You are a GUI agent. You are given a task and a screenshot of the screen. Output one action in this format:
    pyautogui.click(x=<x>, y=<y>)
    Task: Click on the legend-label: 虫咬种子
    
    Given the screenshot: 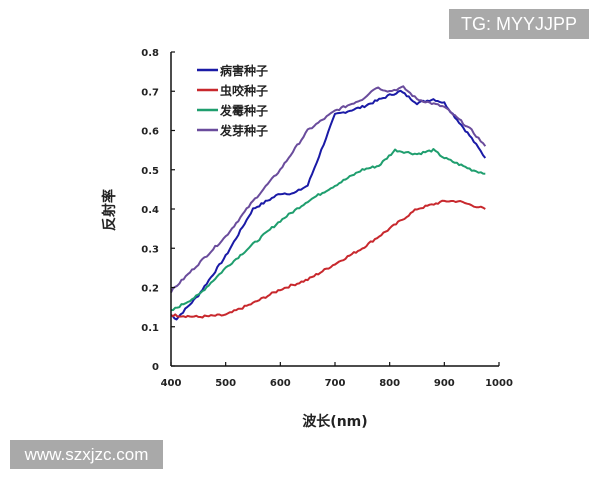 What is the action you would take?
    pyautogui.click(x=244, y=90)
    